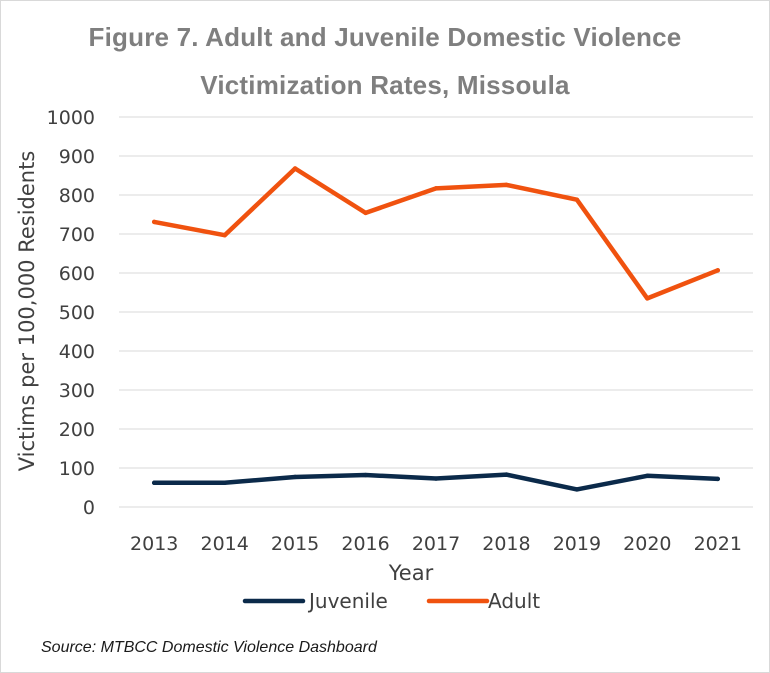  I want to click on x-tick-label: 2019, so click(577, 544).